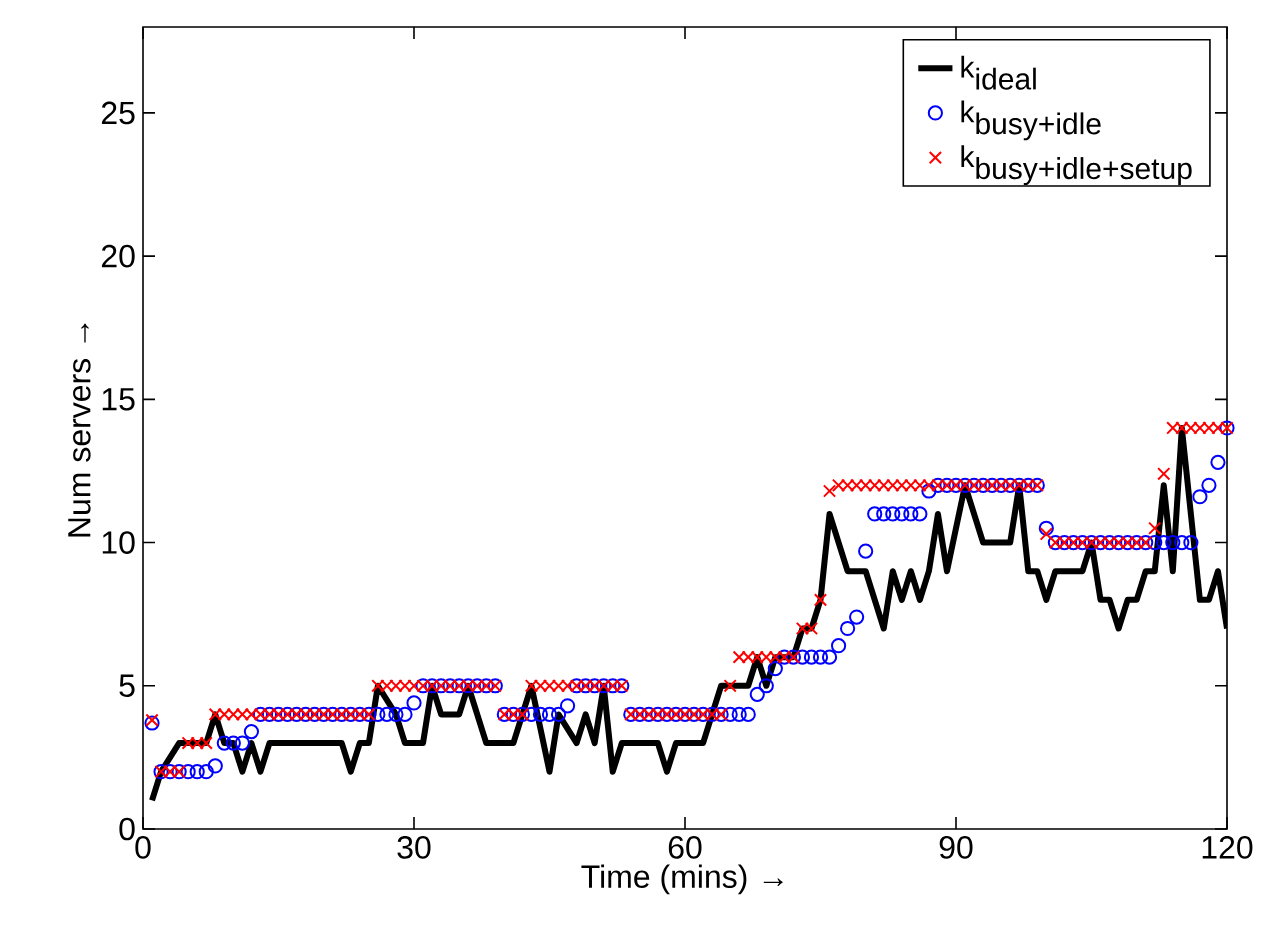 The width and height of the screenshot is (1265, 931). What do you see at coordinates (1031, 120) in the screenshot?
I see `legend-label: $\textnormal{k}_{\textnormal{busy+idle}}$` at bounding box center [1031, 120].